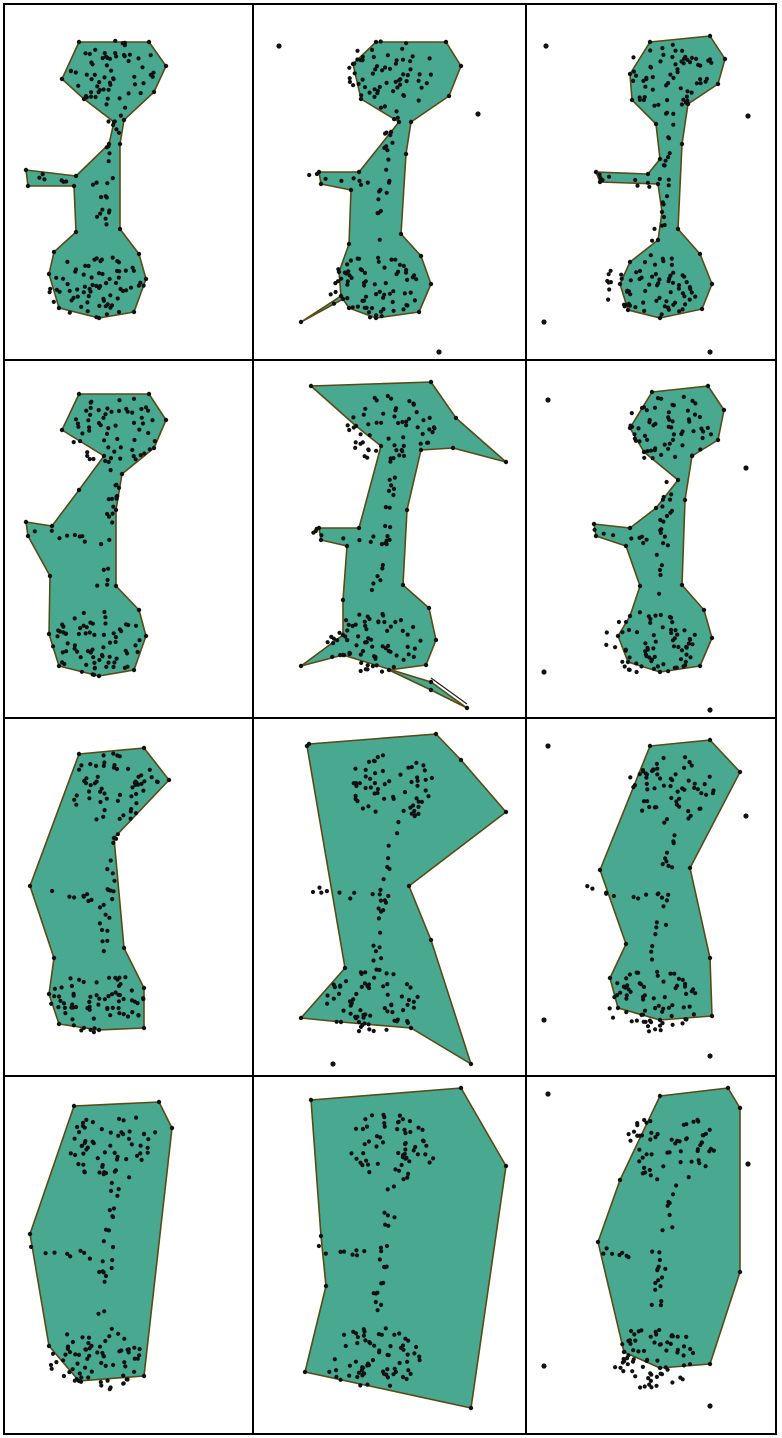 The image size is (782, 1438). What do you see at coordinates (99, 890) in the screenshot?
I see `panel-r3-c1` at bounding box center [99, 890].